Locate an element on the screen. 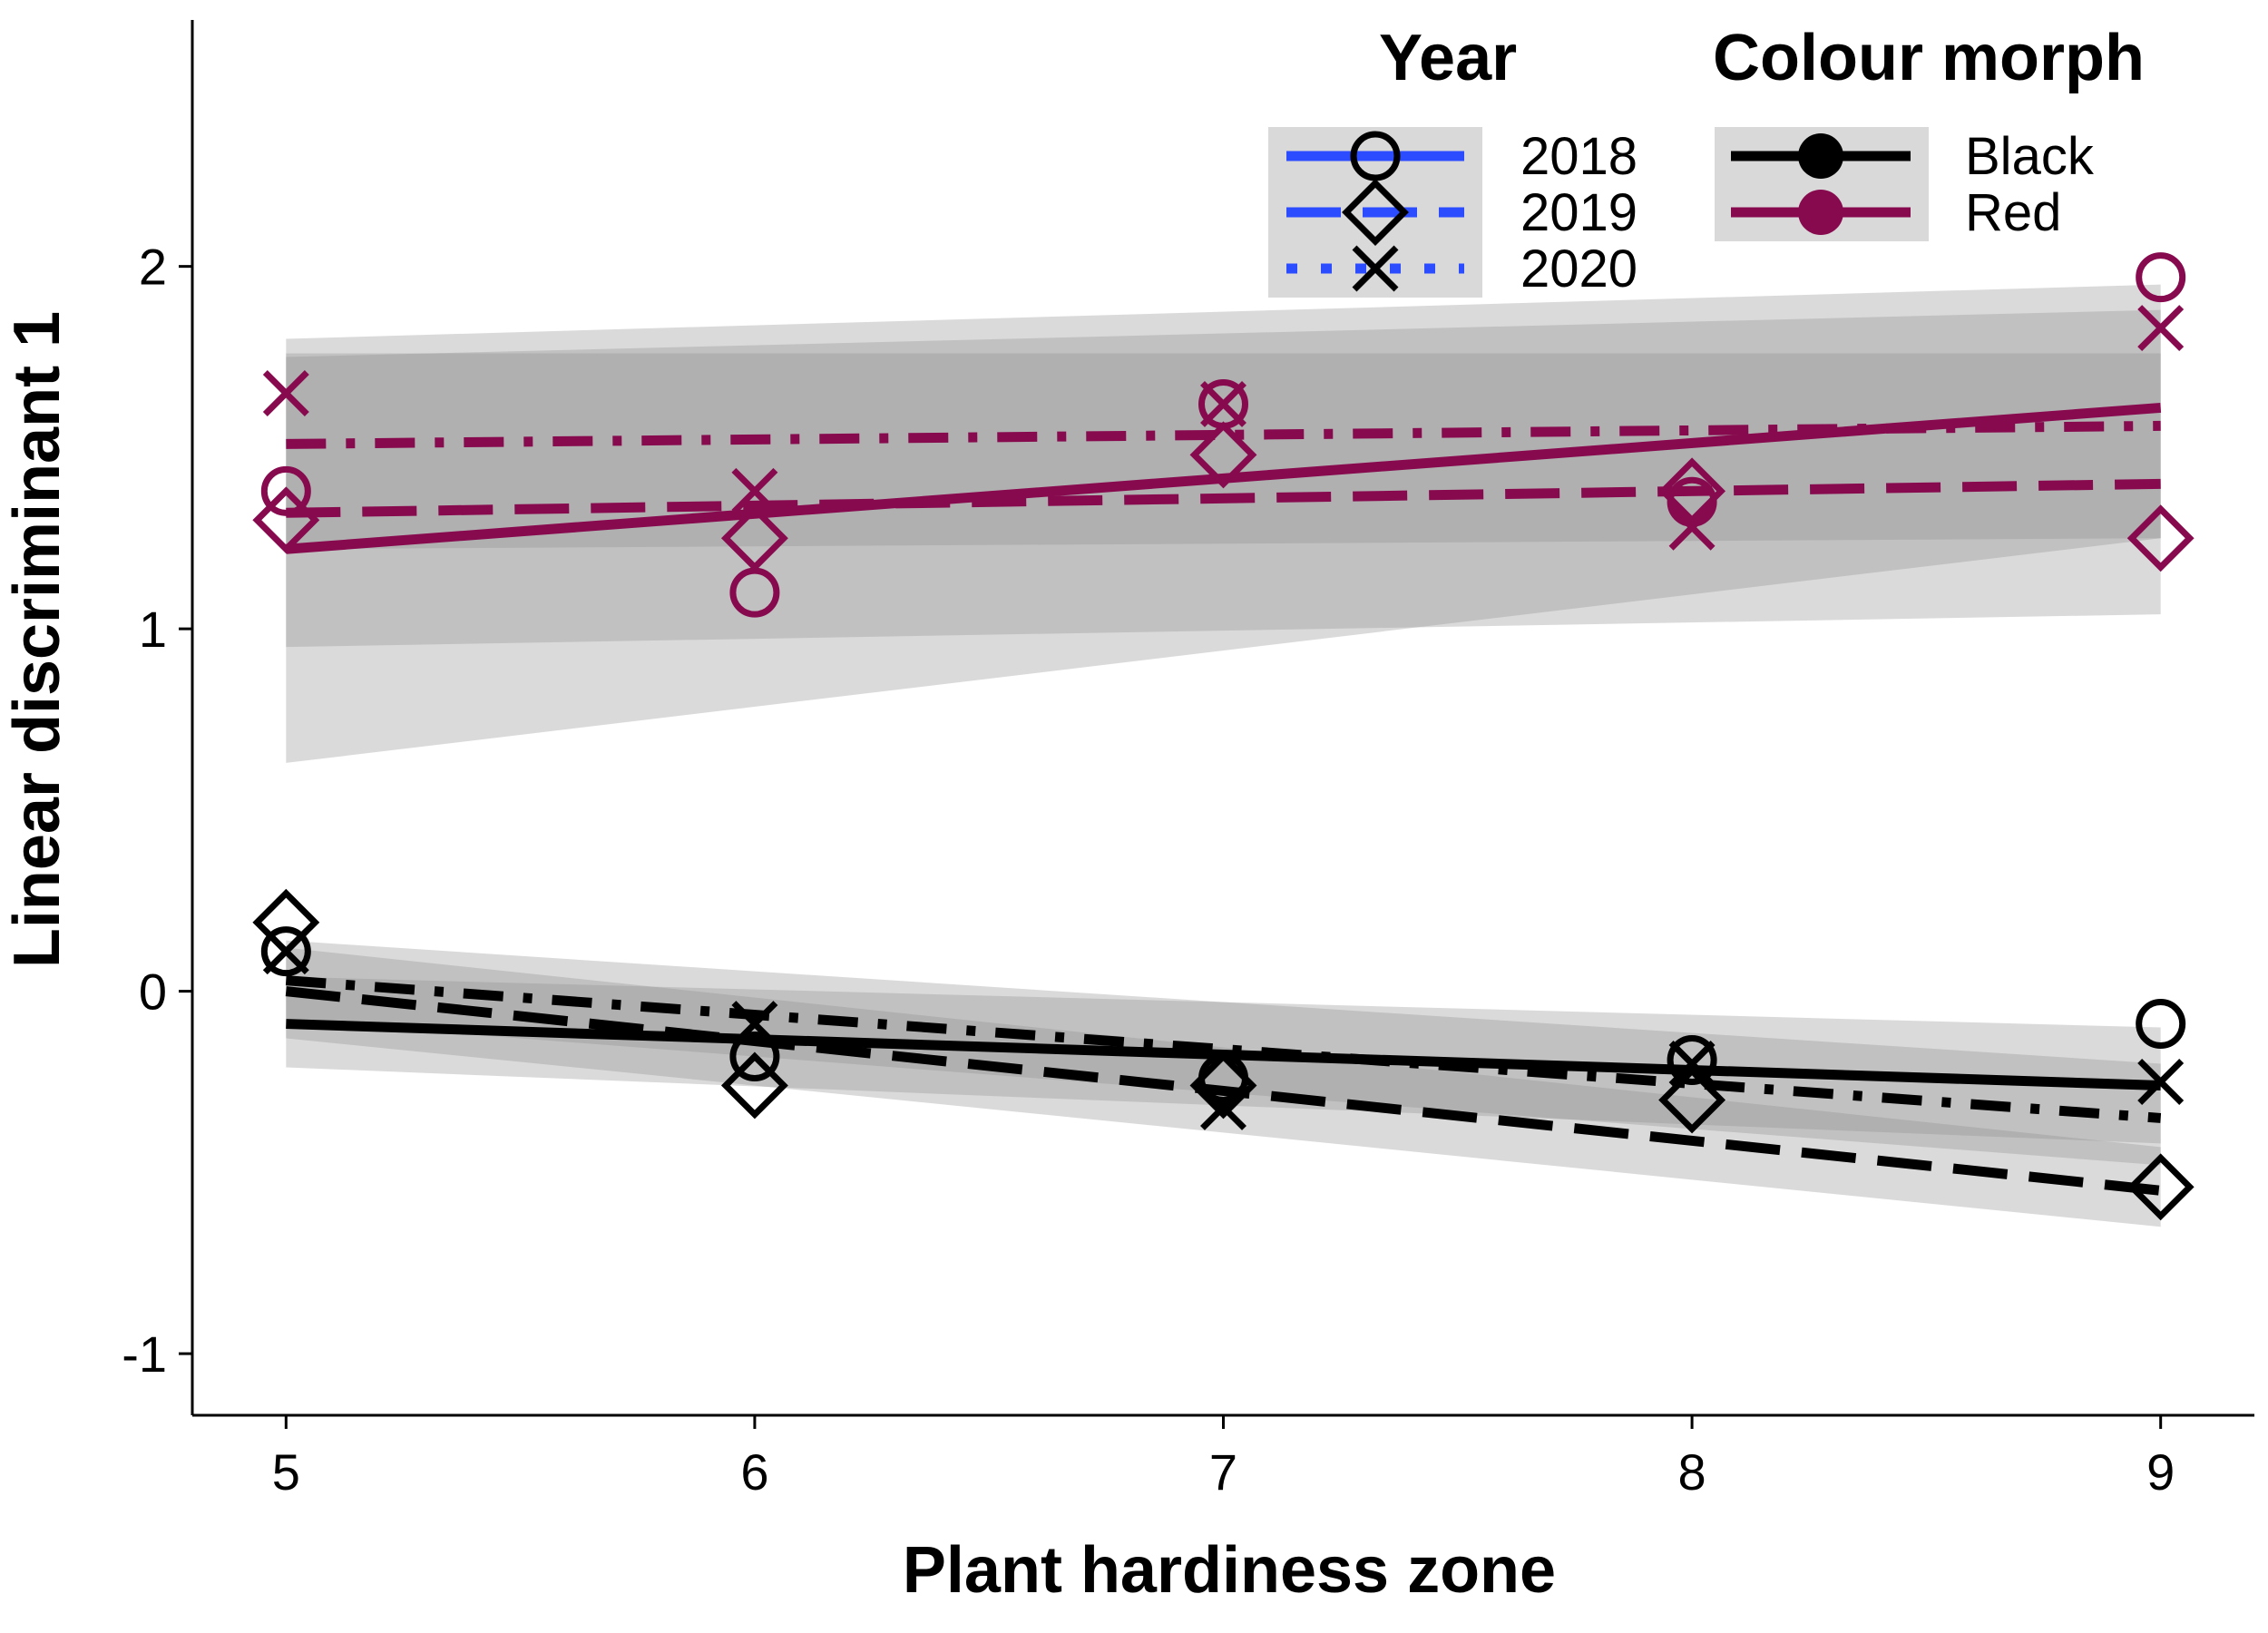 This screenshot has height=1633, width=2268. x-axis-title: Plant hardiness zone is located at coordinates (1229, 1570).